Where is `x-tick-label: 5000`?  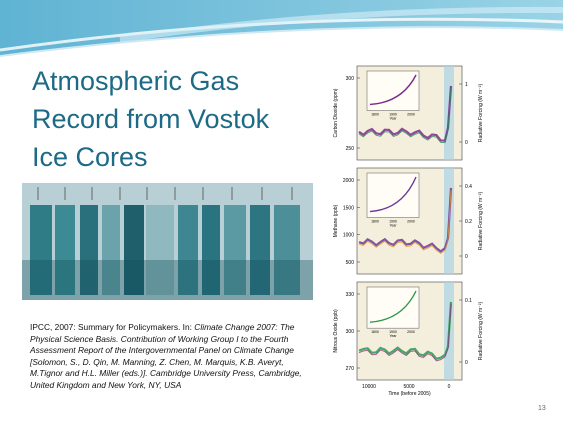
x-tick-label: 5000 is located at coordinates (408, 387).